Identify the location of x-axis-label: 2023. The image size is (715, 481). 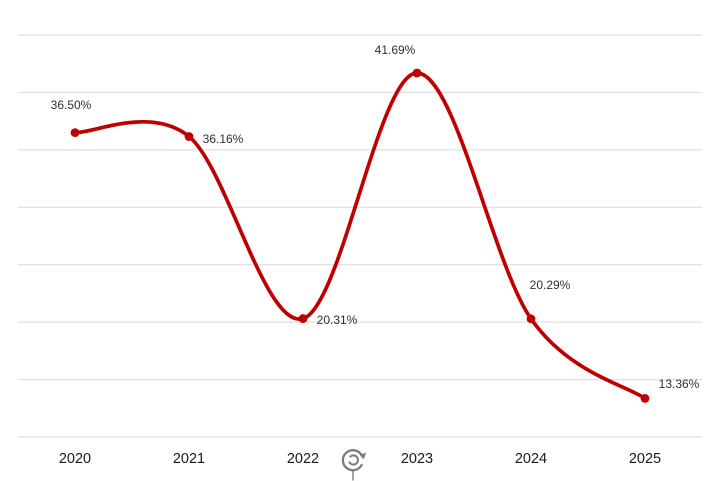
(417, 459).